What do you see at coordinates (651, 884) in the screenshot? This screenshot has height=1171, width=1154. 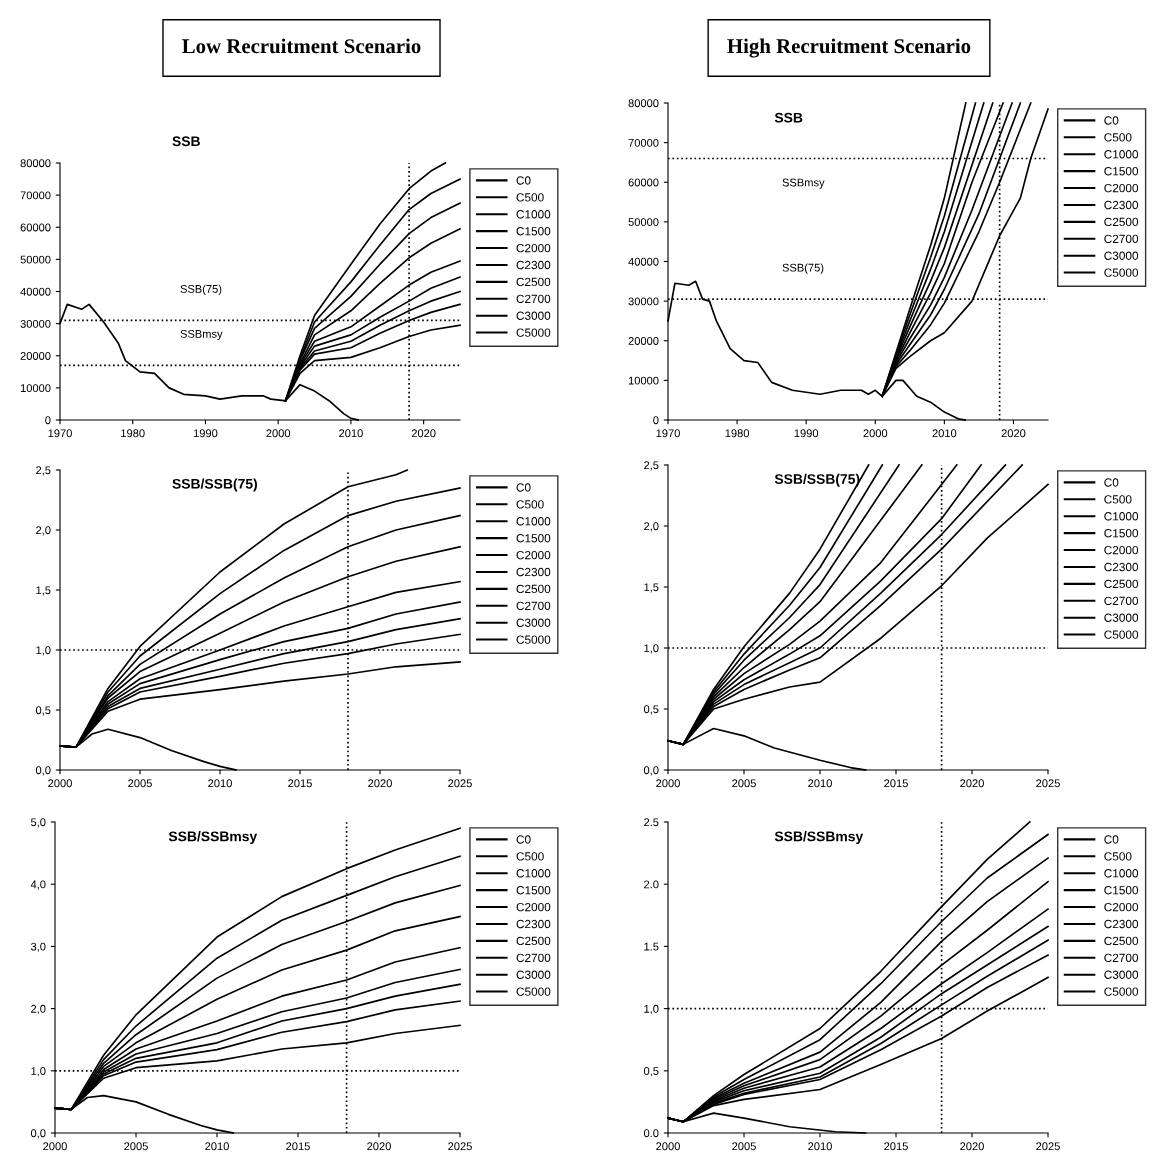 I see `y-tick-label: 2.0` at bounding box center [651, 884].